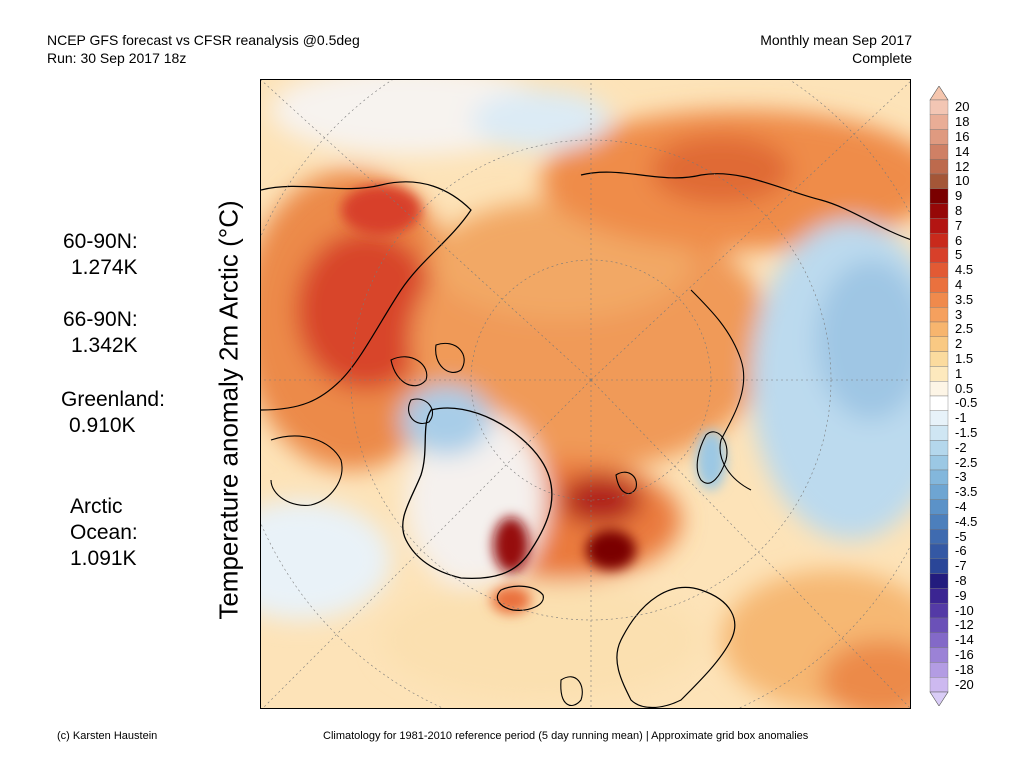 This screenshot has width=1024, height=768. What do you see at coordinates (100, 319) in the screenshot?
I see `stat-label: 66-90N:` at bounding box center [100, 319].